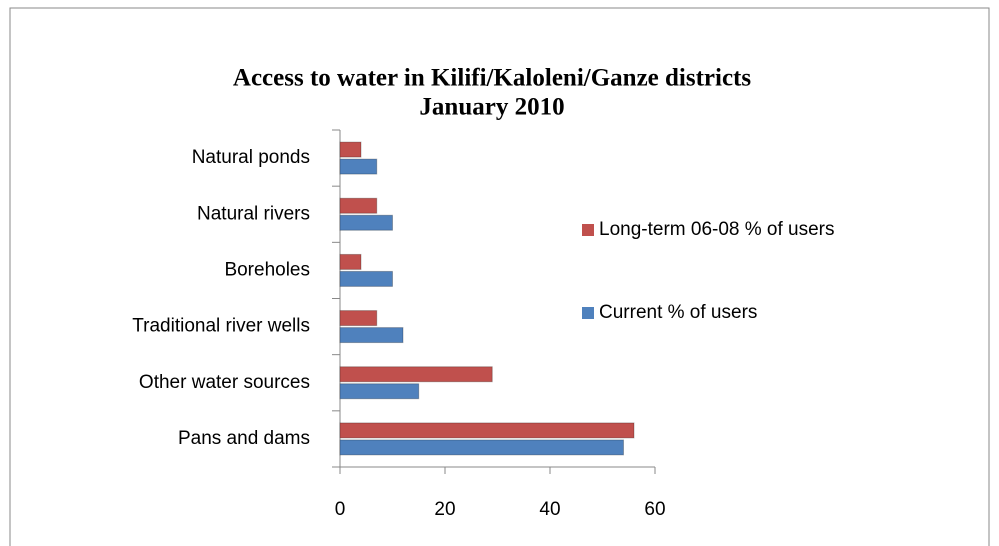 The width and height of the screenshot is (999, 546). I want to click on legend-label: Long-term 06-08 % of users, so click(717, 229).